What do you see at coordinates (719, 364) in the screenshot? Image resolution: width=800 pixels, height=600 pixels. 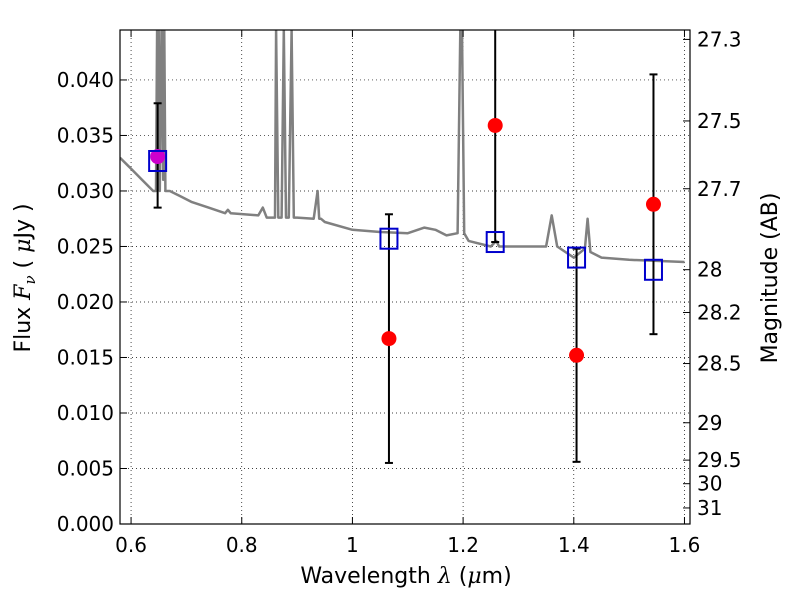 I see `mag-tick-label: 28.5` at bounding box center [719, 364].